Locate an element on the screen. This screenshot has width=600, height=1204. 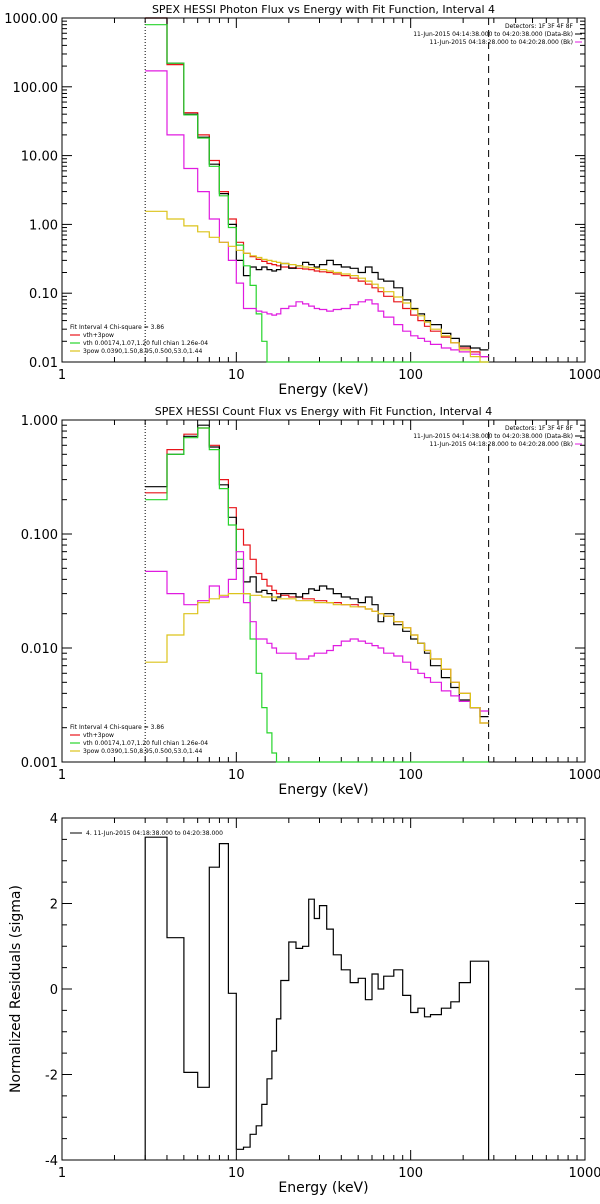
y-tick-label: -4 is located at coordinates (51, 1161).